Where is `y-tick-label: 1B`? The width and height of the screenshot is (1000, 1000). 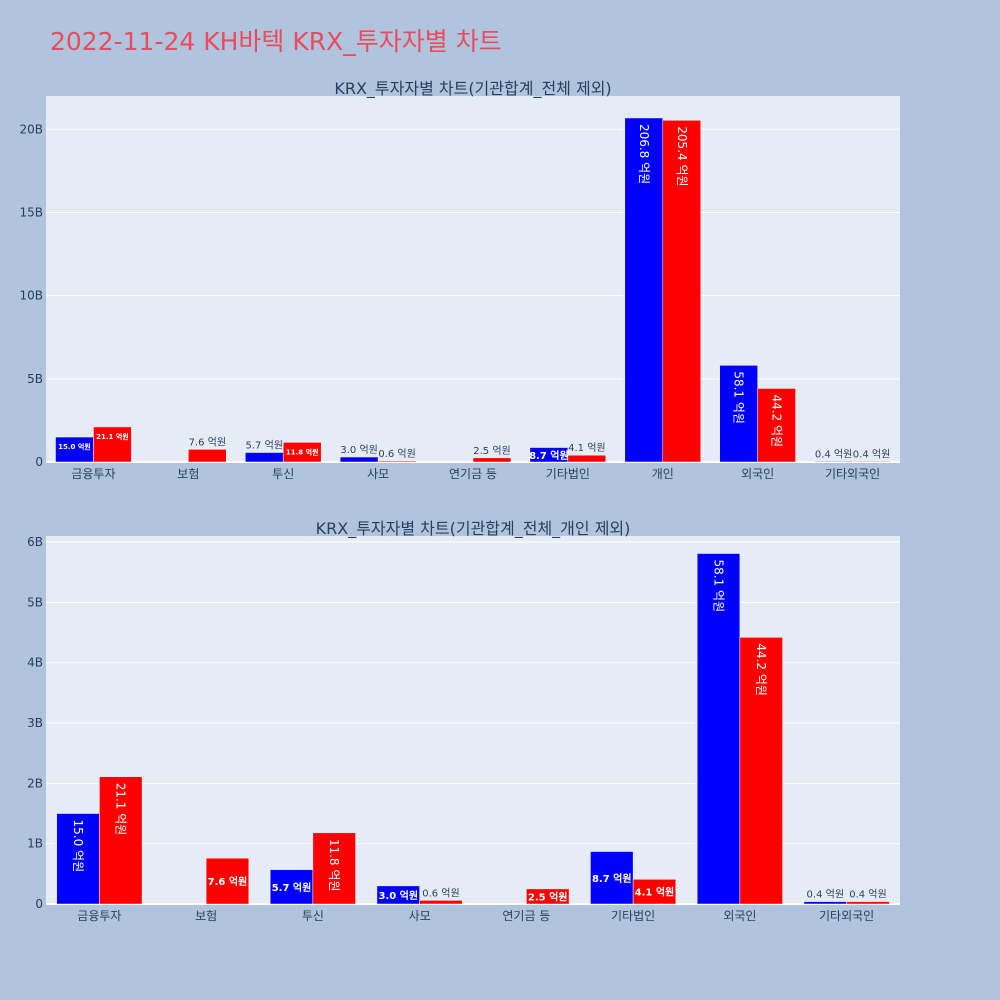
y-tick-label: 1B is located at coordinates (35, 844).